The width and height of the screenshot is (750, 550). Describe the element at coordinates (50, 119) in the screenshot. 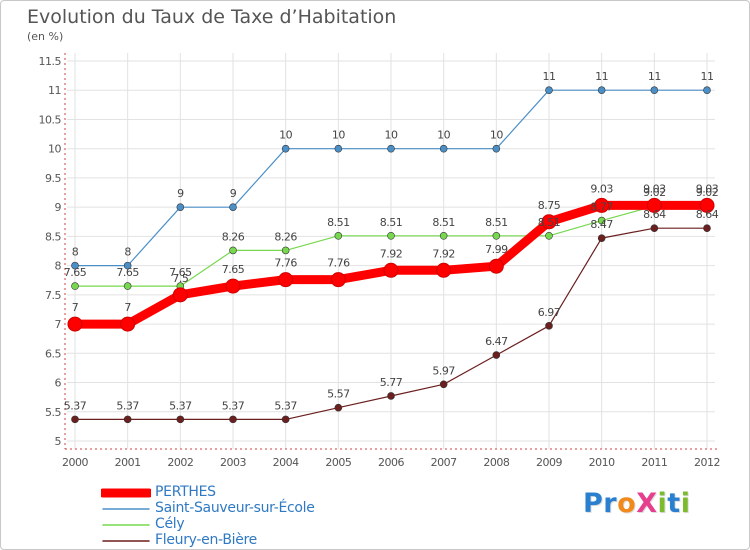

I see `y-tick-label: 10.5` at that location.